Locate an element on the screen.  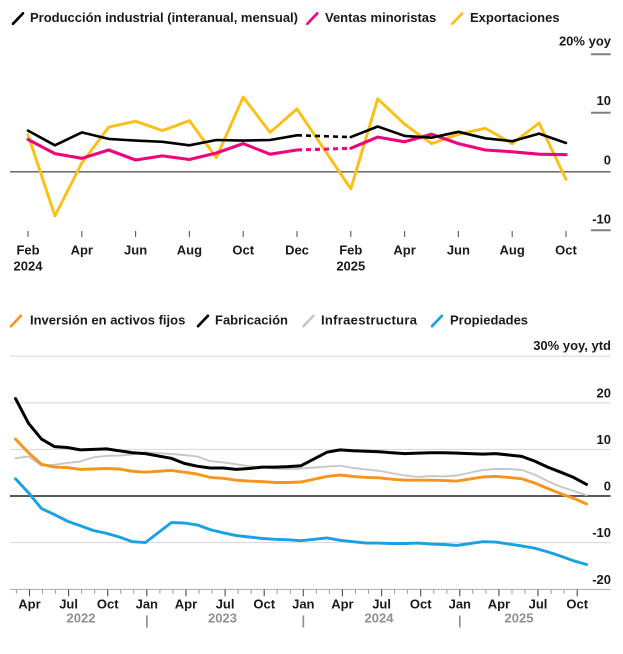
svg-text: 20 is located at coordinates (604, 392).